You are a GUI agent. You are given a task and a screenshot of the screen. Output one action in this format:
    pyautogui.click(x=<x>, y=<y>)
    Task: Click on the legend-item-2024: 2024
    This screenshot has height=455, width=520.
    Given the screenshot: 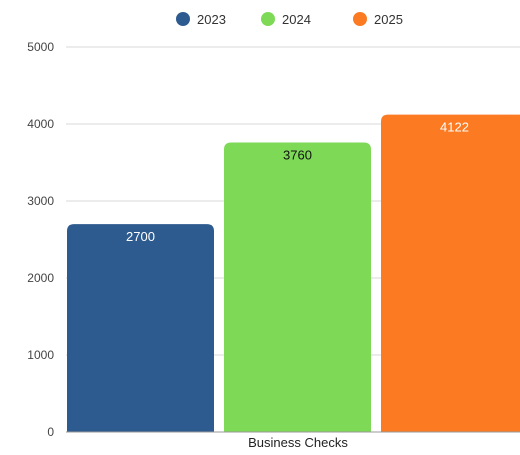 What is the action you would take?
    pyautogui.click(x=286, y=19)
    